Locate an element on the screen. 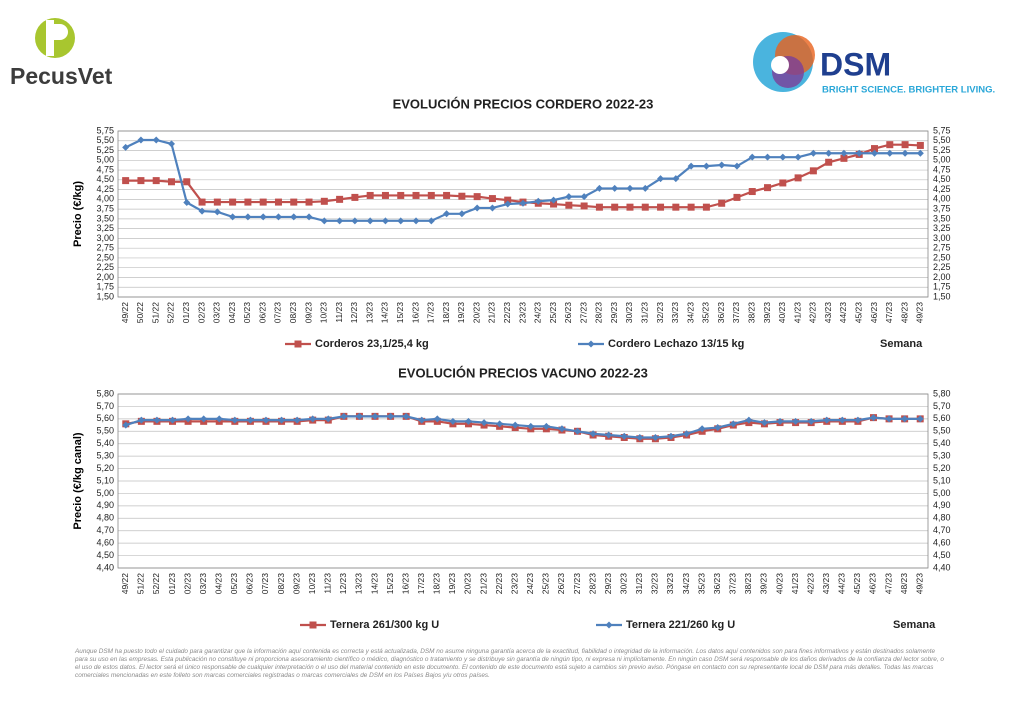 Image resolution: width=1024 pixels, height=724 pixels. y-tick-label: 2,25 is located at coordinates (105, 267).